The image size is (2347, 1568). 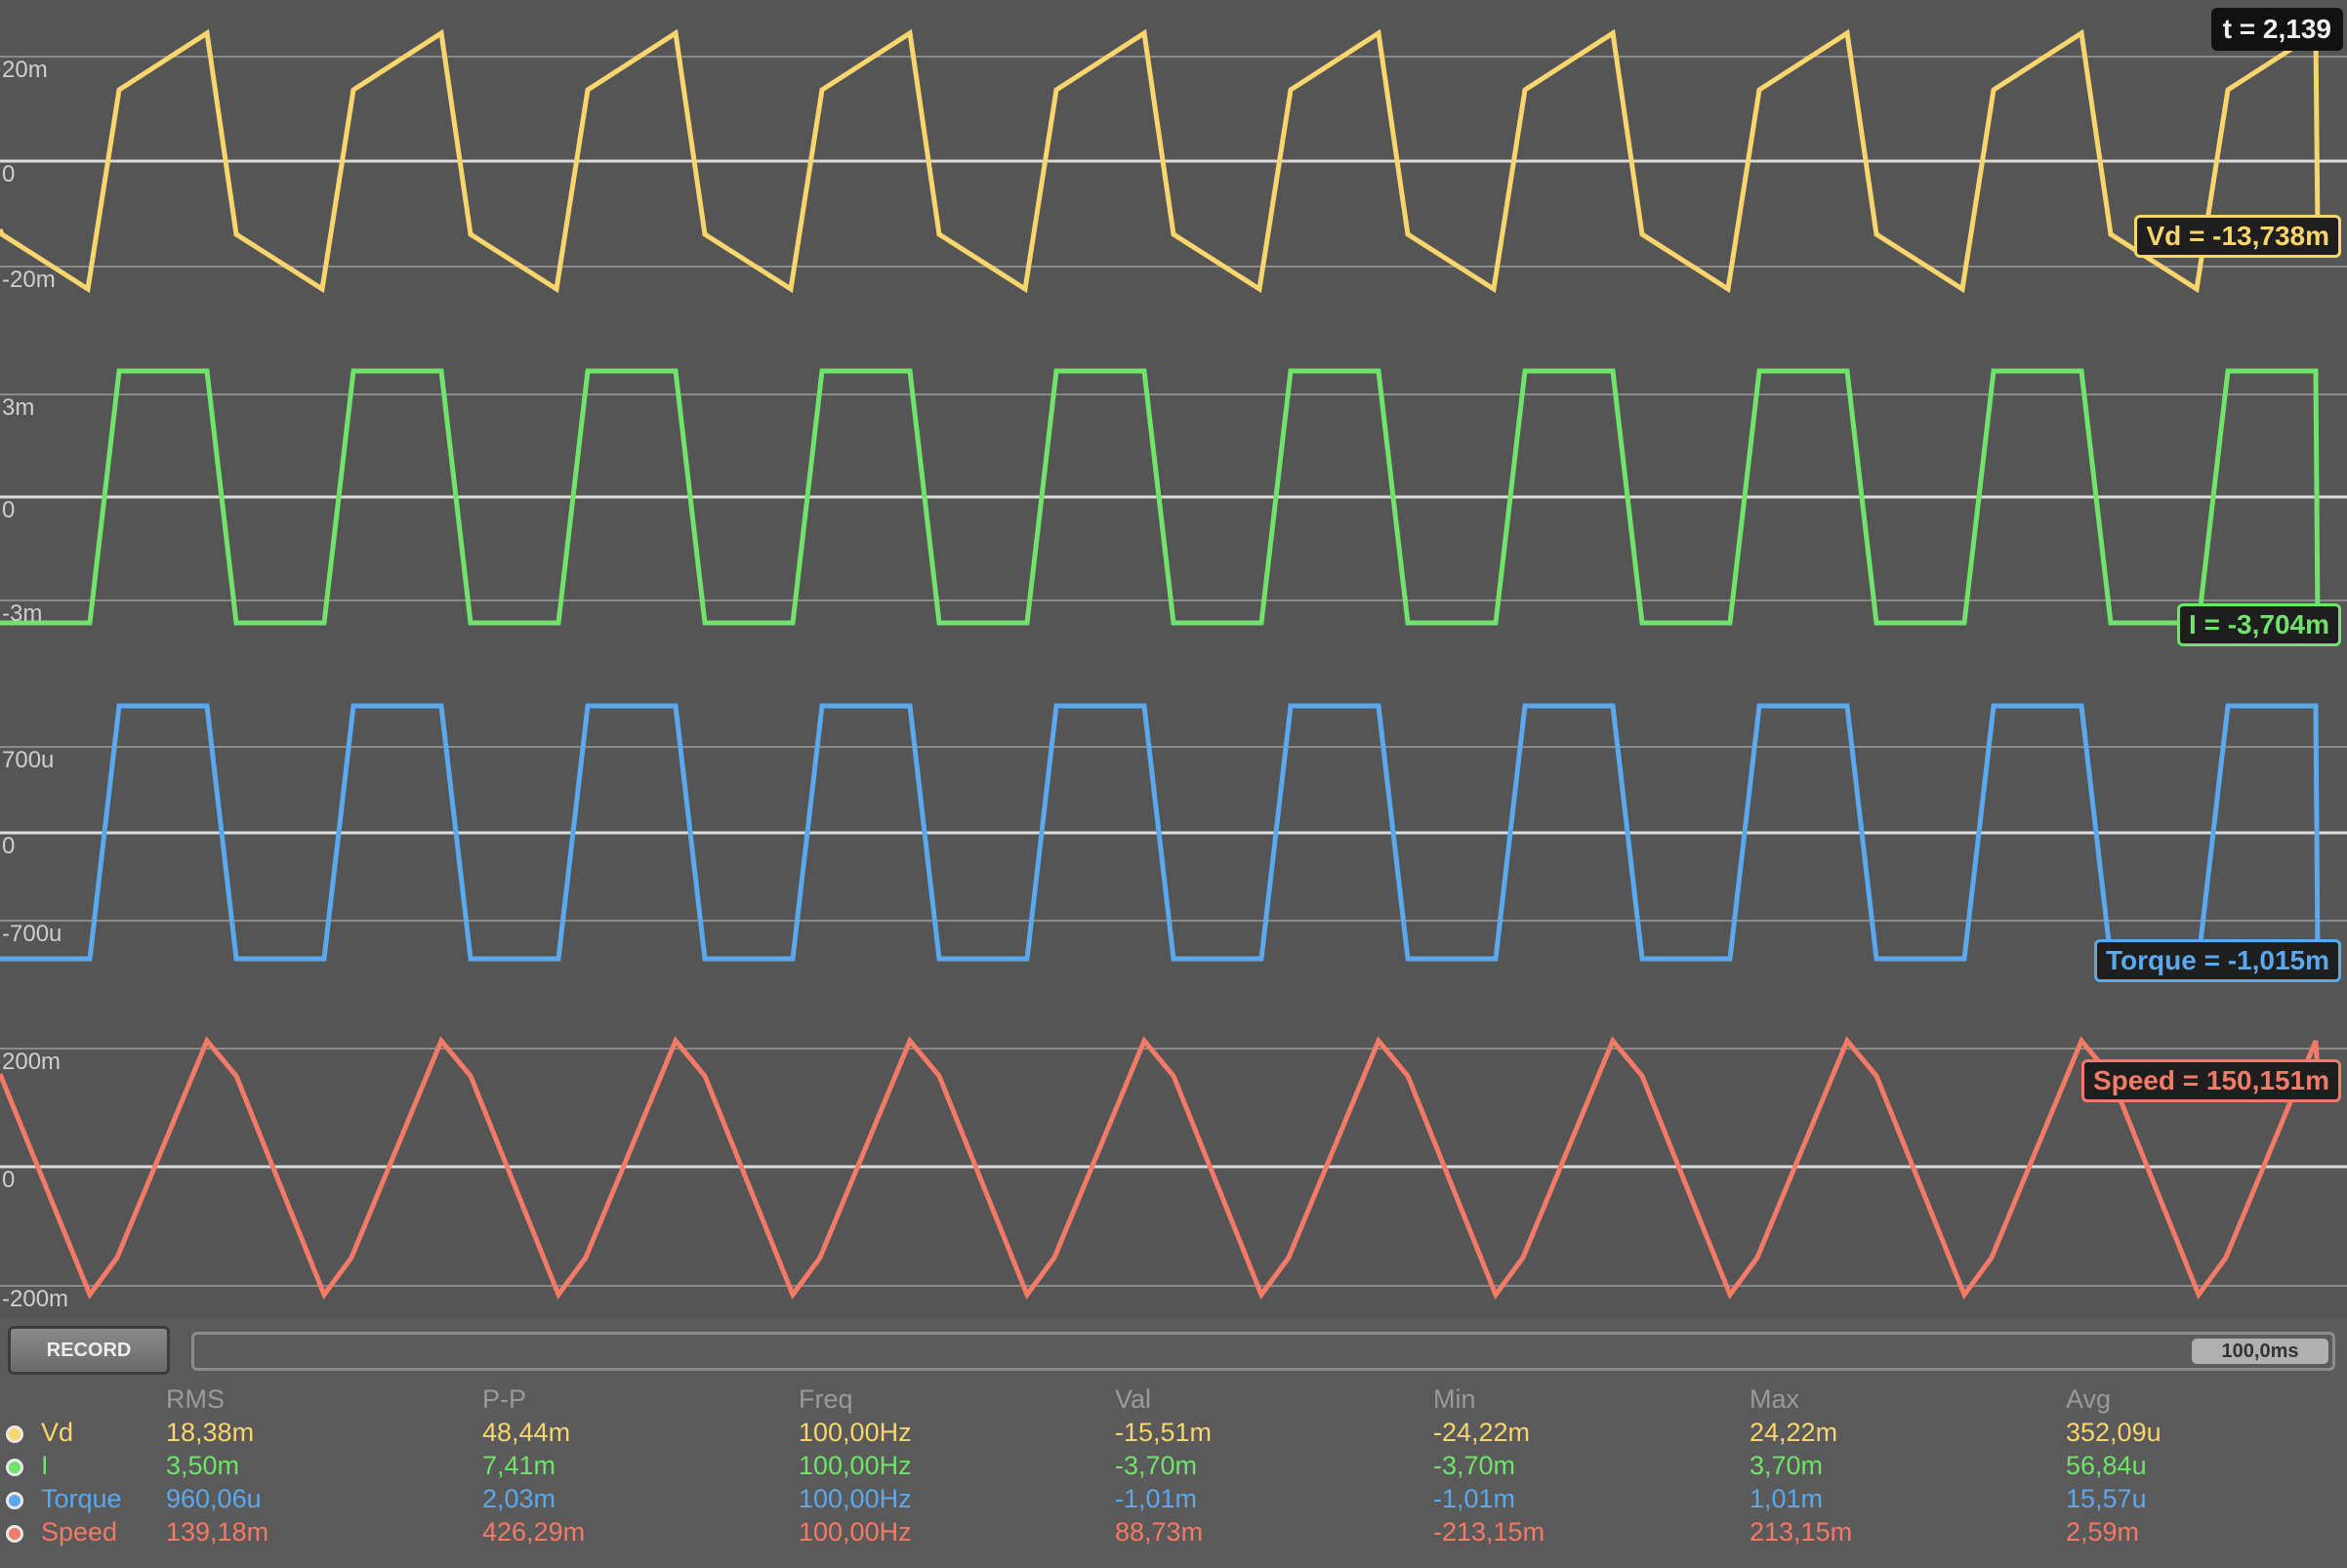 I want to click on column-header: Freq, so click(x=826, y=1399).